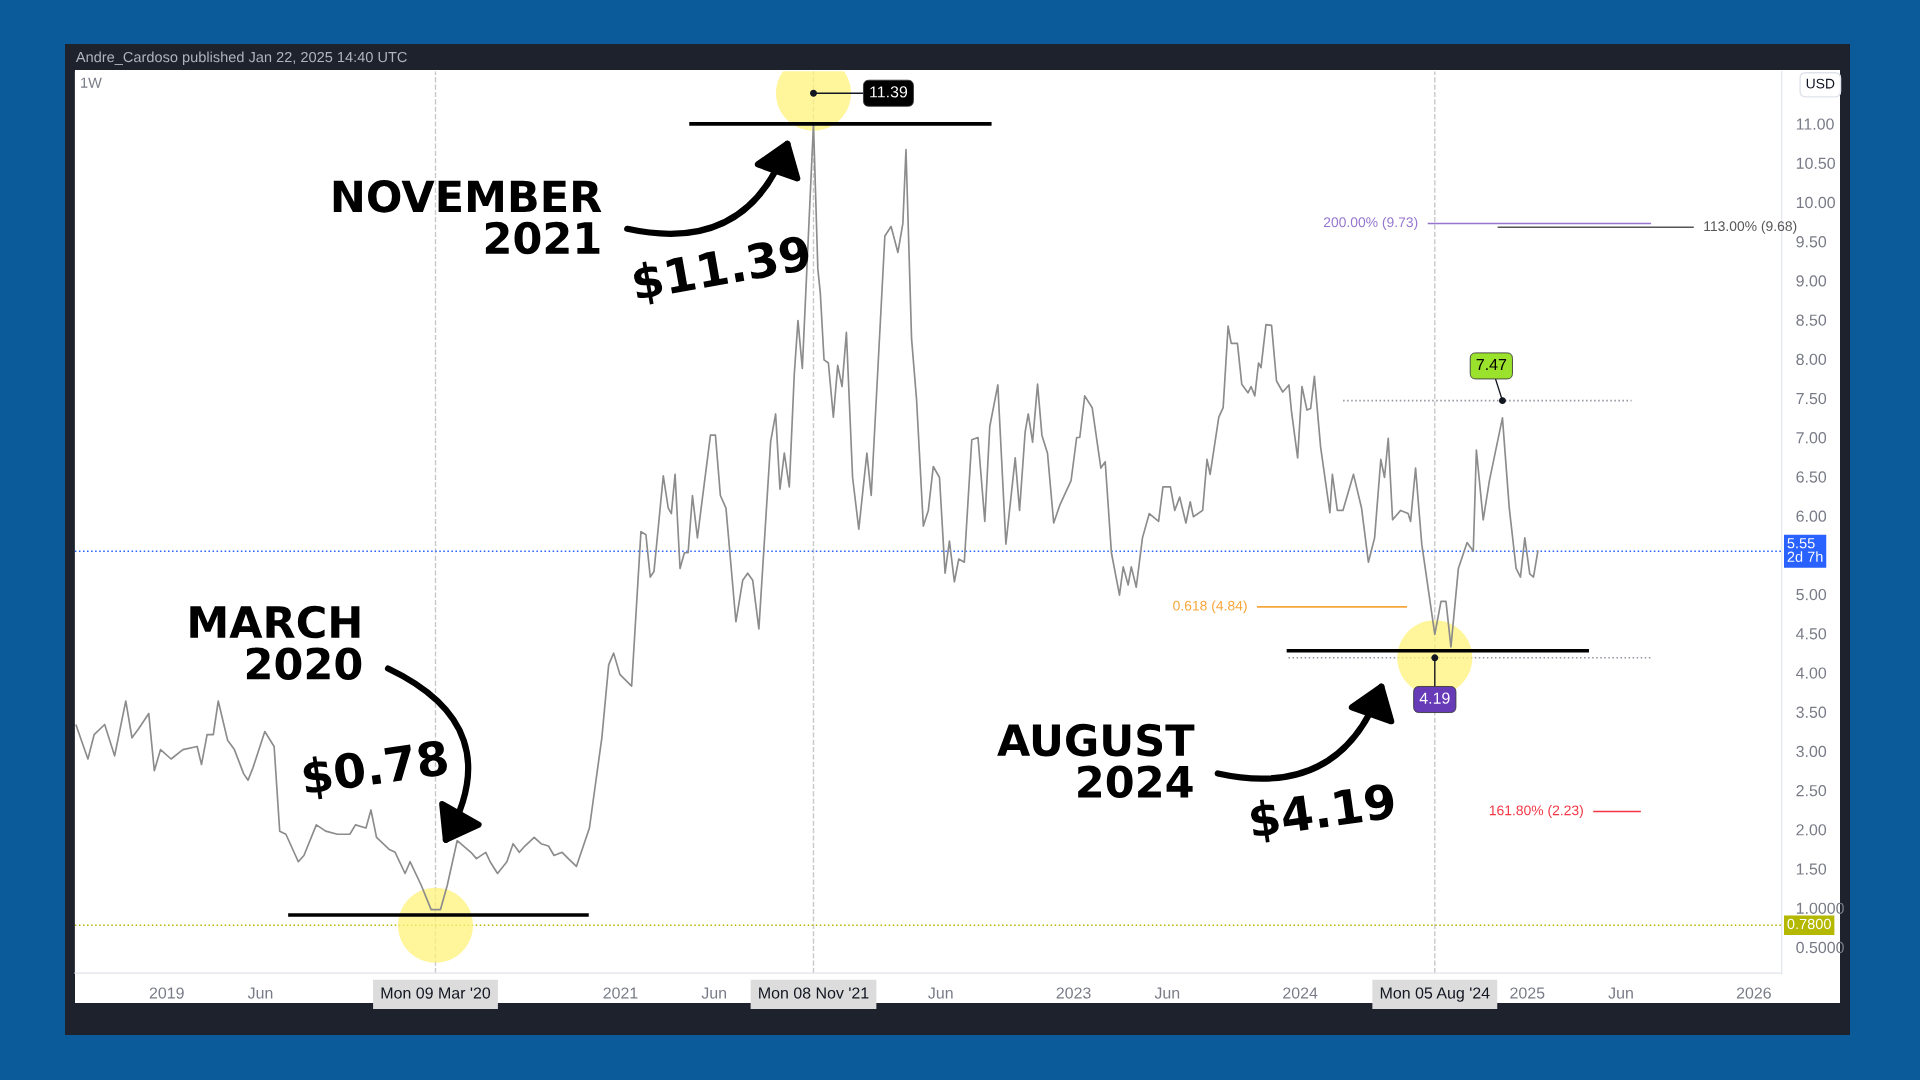 Image resolution: width=1920 pixels, height=1080 pixels. What do you see at coordinates (889, 92) in the screenshot?
I see `annotation: 11.39` at bounding box center [889, 92].